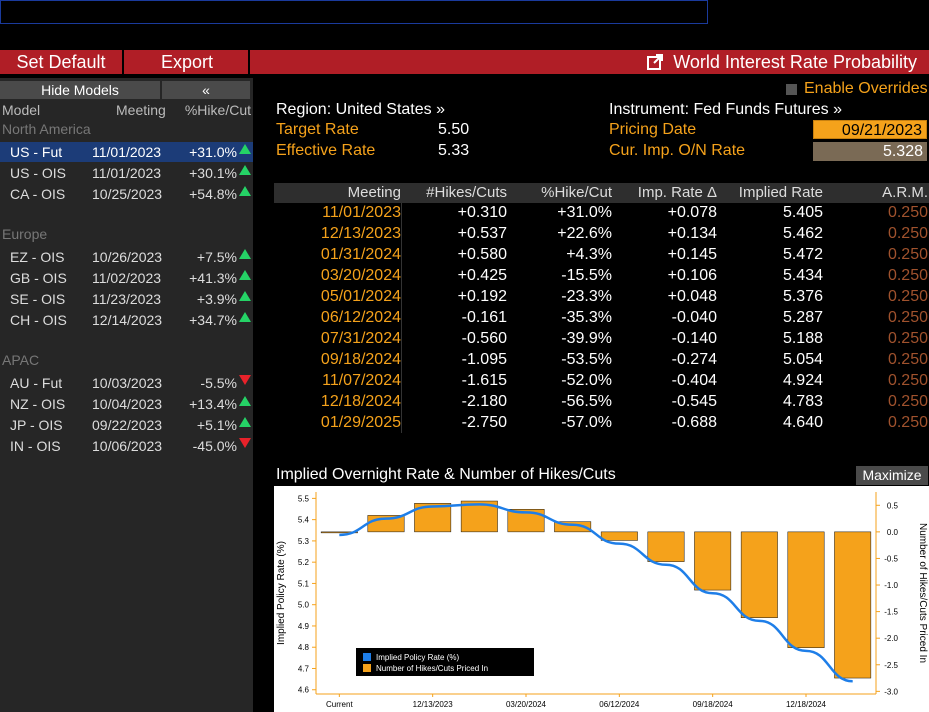 The width and height of the screenshot is (929, 712). I want to click on table-row: 11/07/2024 -1.615 -52.0% -0.404 4.924 0.250, so click(601, 381).